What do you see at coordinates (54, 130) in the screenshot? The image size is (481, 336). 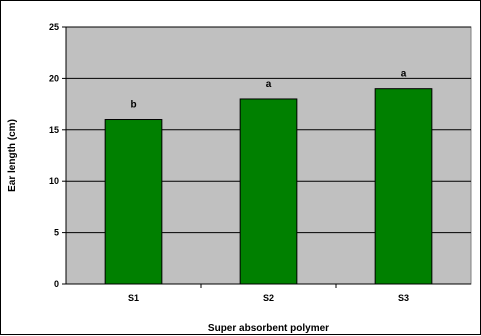 I see `y-tick-label: 15` at bounding box center [54, 130].